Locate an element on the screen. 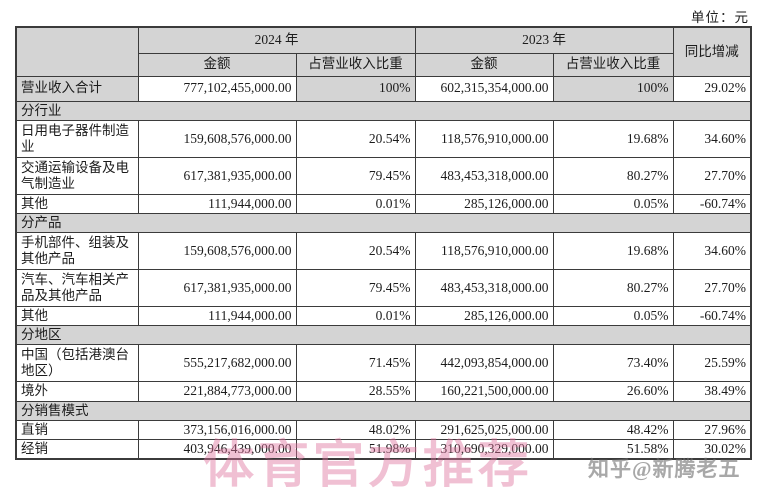 The width and height of the screenshot is (761, 500). ratio-2023-cell: 51.58% is located at coordinates (613, 449).